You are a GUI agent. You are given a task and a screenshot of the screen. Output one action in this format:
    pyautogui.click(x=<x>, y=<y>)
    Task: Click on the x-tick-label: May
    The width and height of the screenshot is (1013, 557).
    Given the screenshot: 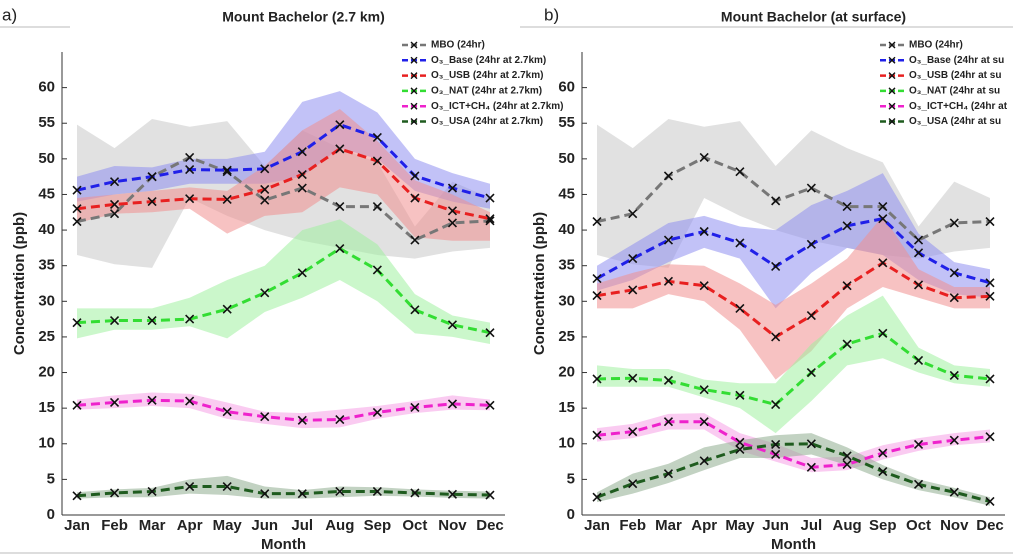 What is the action you would take?
    pyautogui.click(x=228, y=525)
    